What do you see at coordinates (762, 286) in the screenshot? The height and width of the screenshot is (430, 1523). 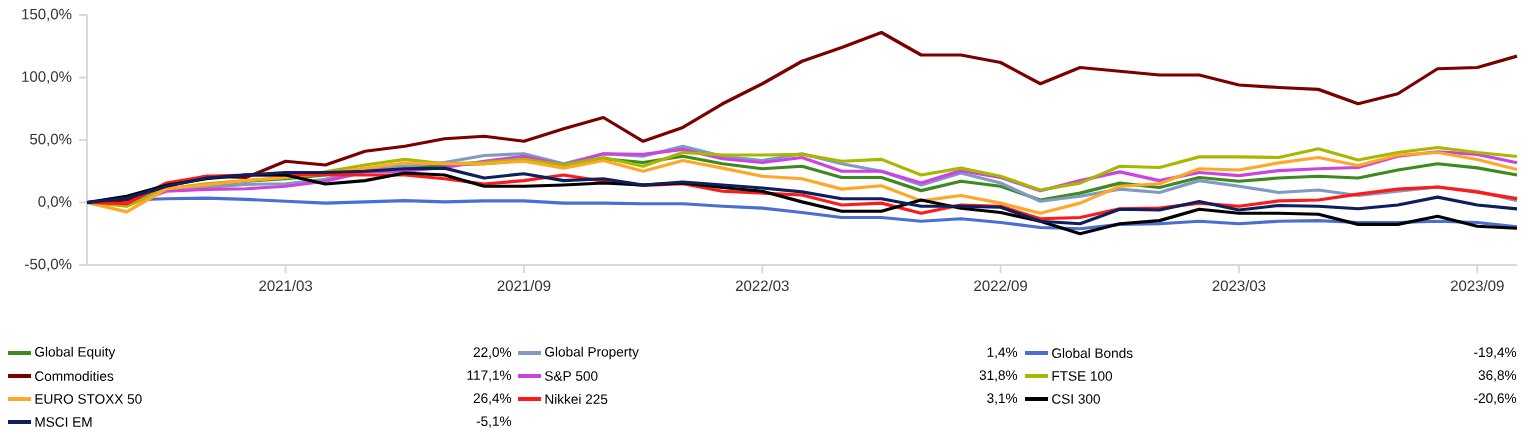 I see `x-tick-label: 2022/03` at bounding box center [762, 286].